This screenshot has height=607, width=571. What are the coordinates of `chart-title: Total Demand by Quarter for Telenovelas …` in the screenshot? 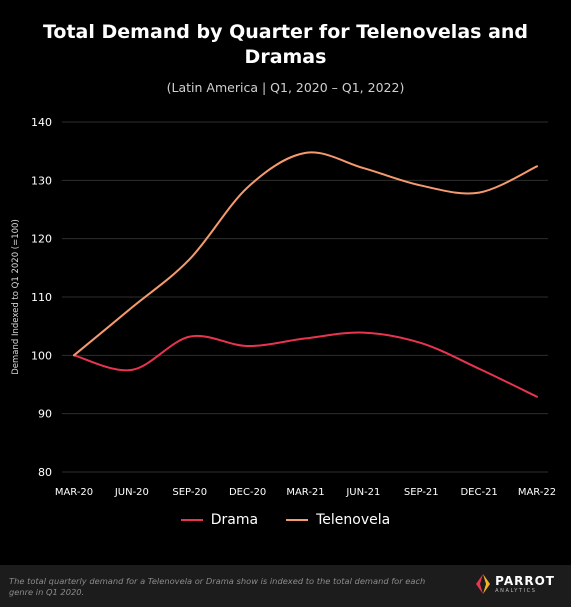 It's located at (285, 44).